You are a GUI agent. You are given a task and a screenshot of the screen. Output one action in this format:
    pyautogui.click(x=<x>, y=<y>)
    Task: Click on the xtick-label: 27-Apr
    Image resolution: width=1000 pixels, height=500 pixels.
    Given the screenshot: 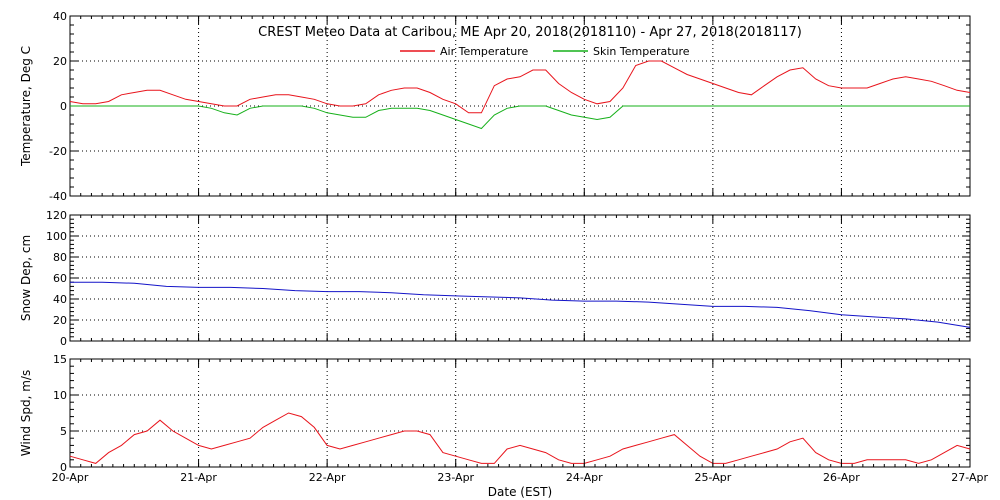 What is the action you would take?
    pyautogui.click(x=969, y=477)
    